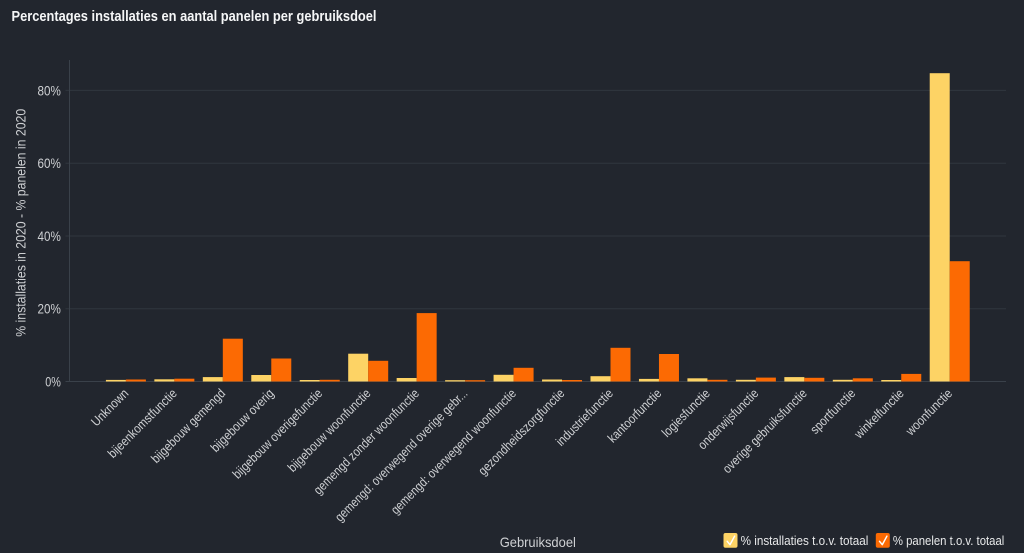  What do you see at coordinates (49, 163) in the screenshot?
I see `svg-text: 60%` at bounding box center [49, 163].